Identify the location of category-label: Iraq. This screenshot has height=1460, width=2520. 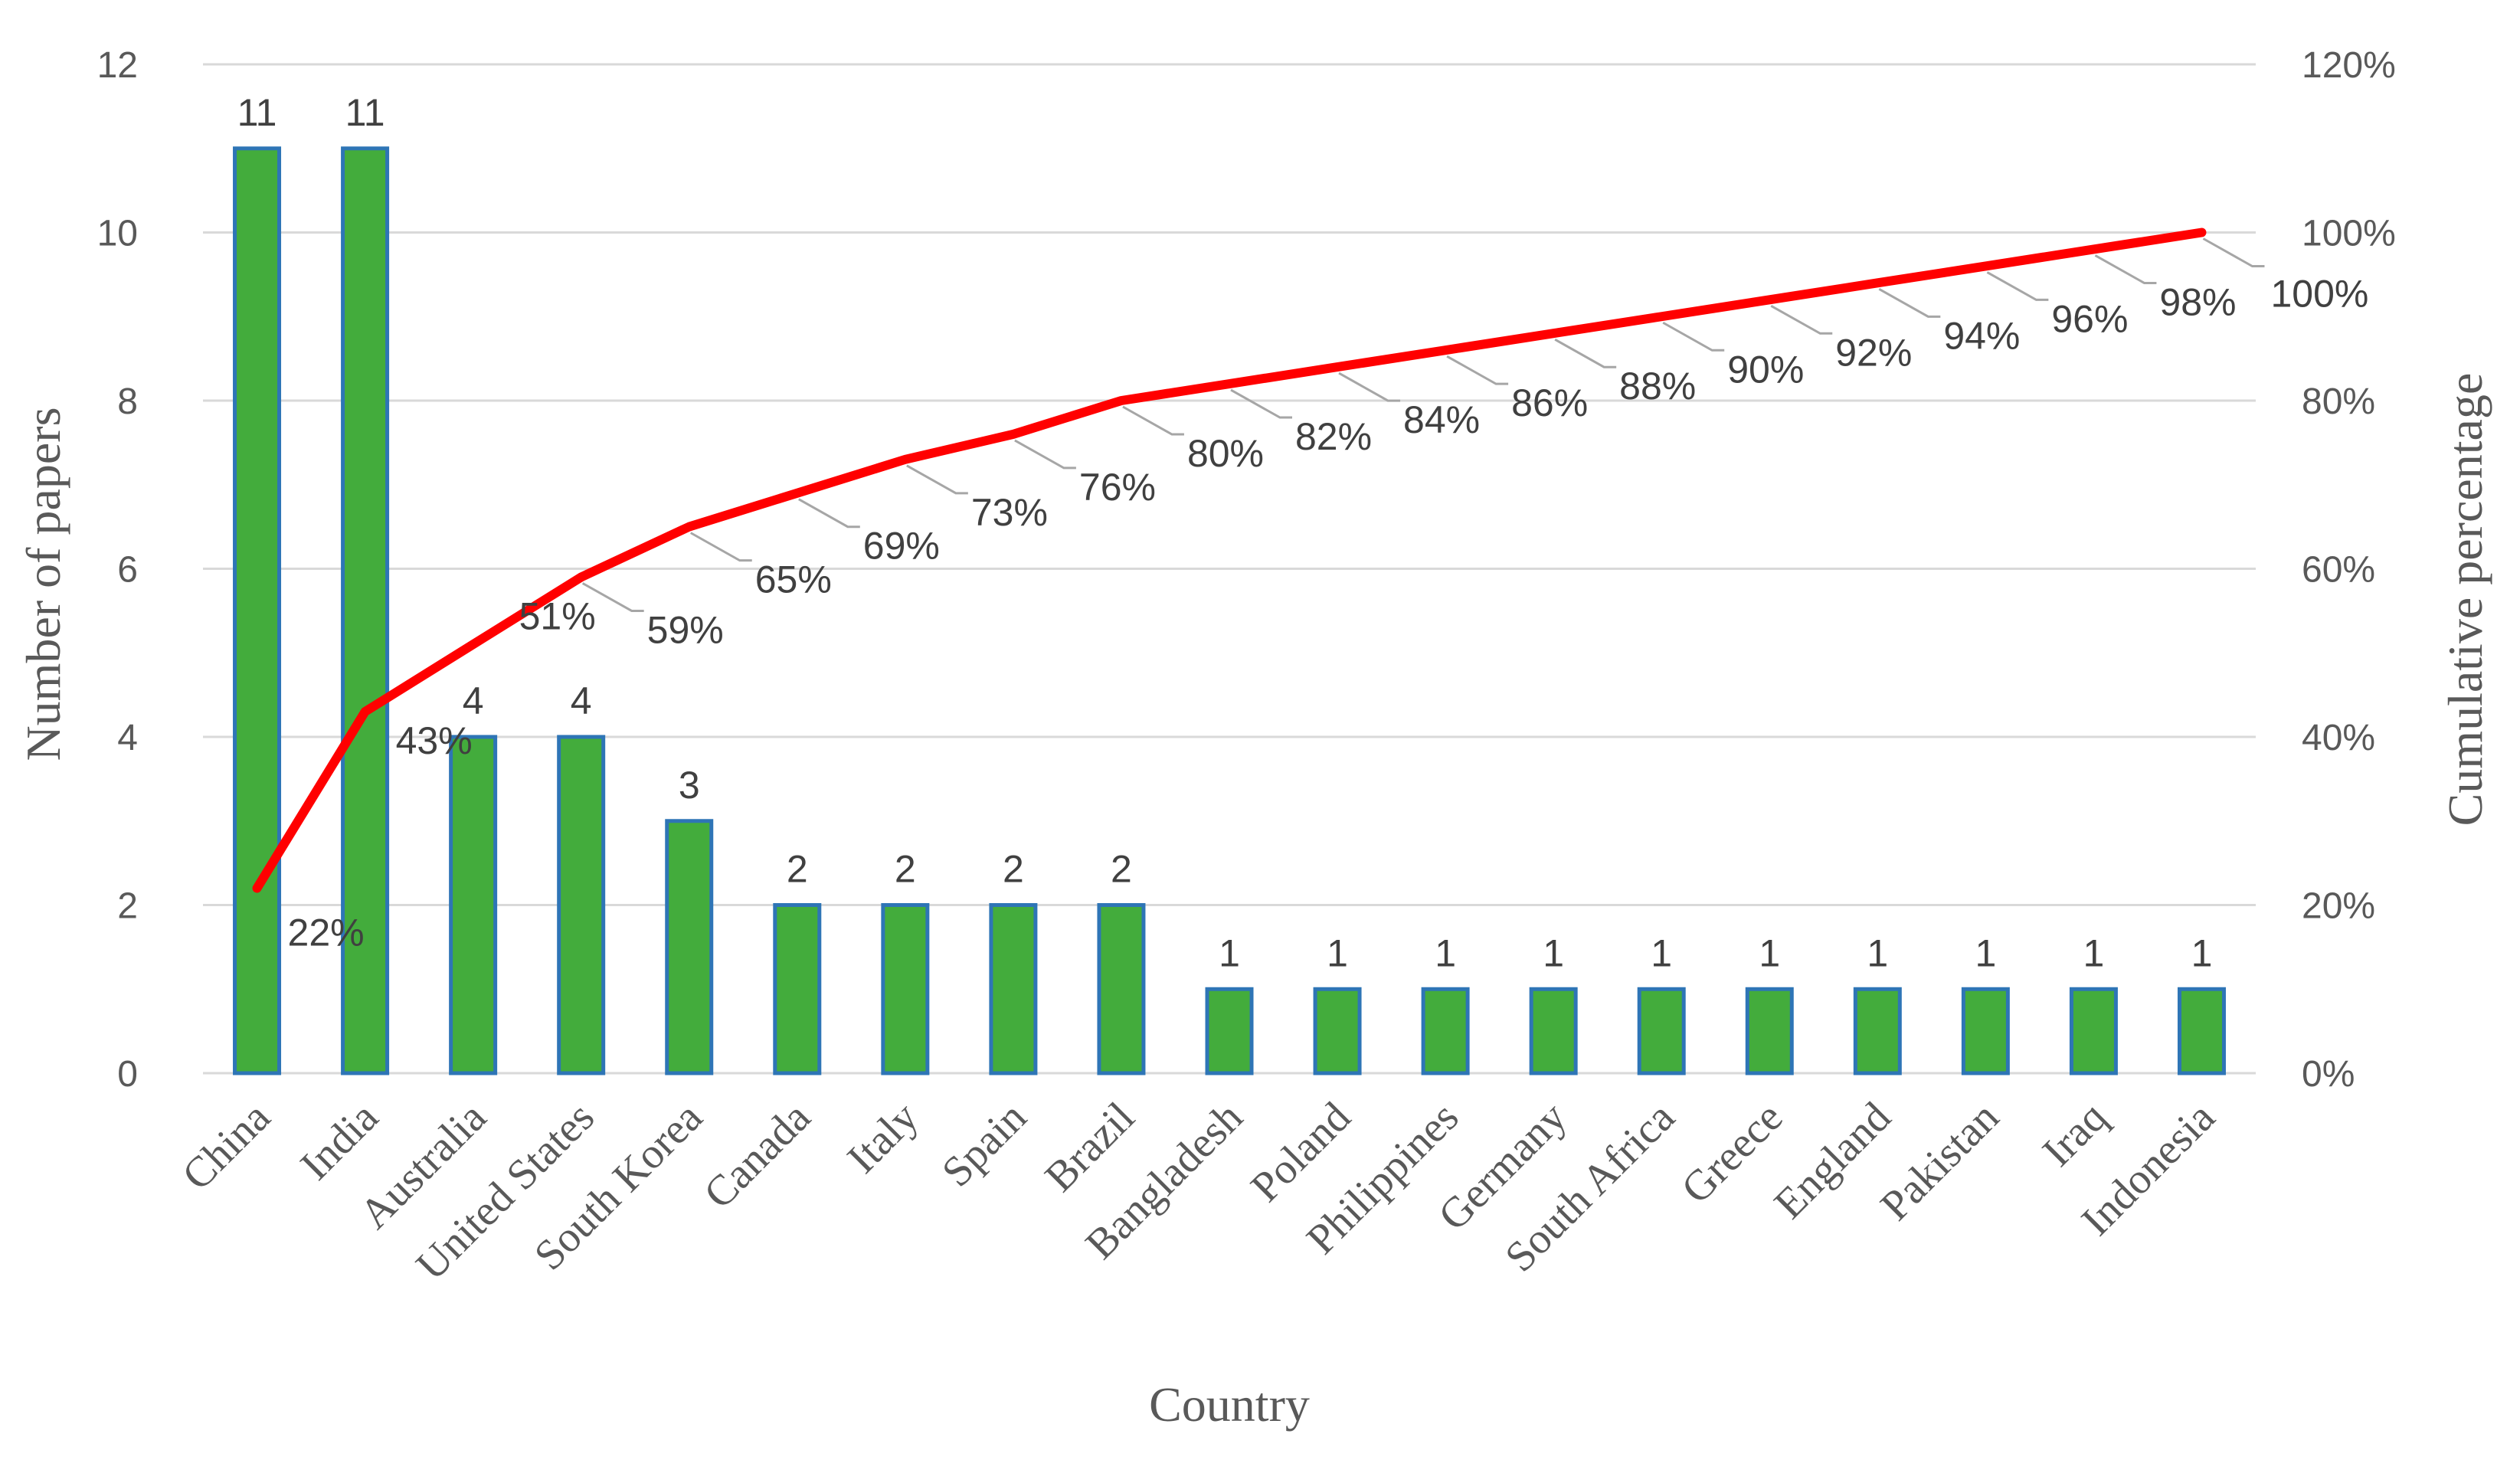
(2075, 1134).